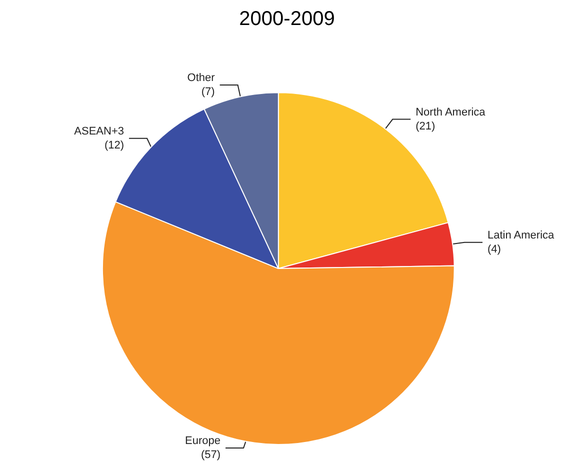 Image resolution: width=574 pixels, height=463 pixels. I want to click on data-label: (57), so click(210, 455).